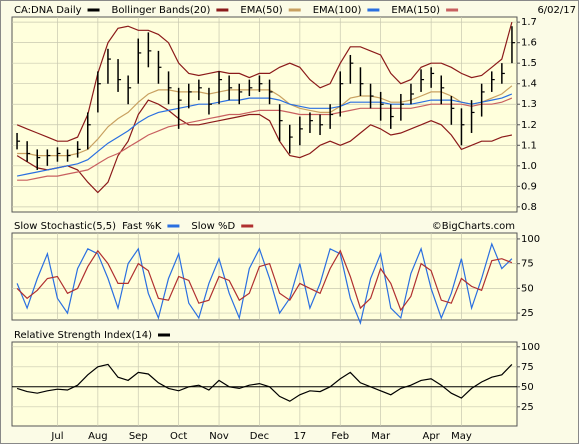  What do you see at coordinates (261, 10) in the screenshot?
I see `legend-label: EMA(50)` at bounding box center [261, 10].